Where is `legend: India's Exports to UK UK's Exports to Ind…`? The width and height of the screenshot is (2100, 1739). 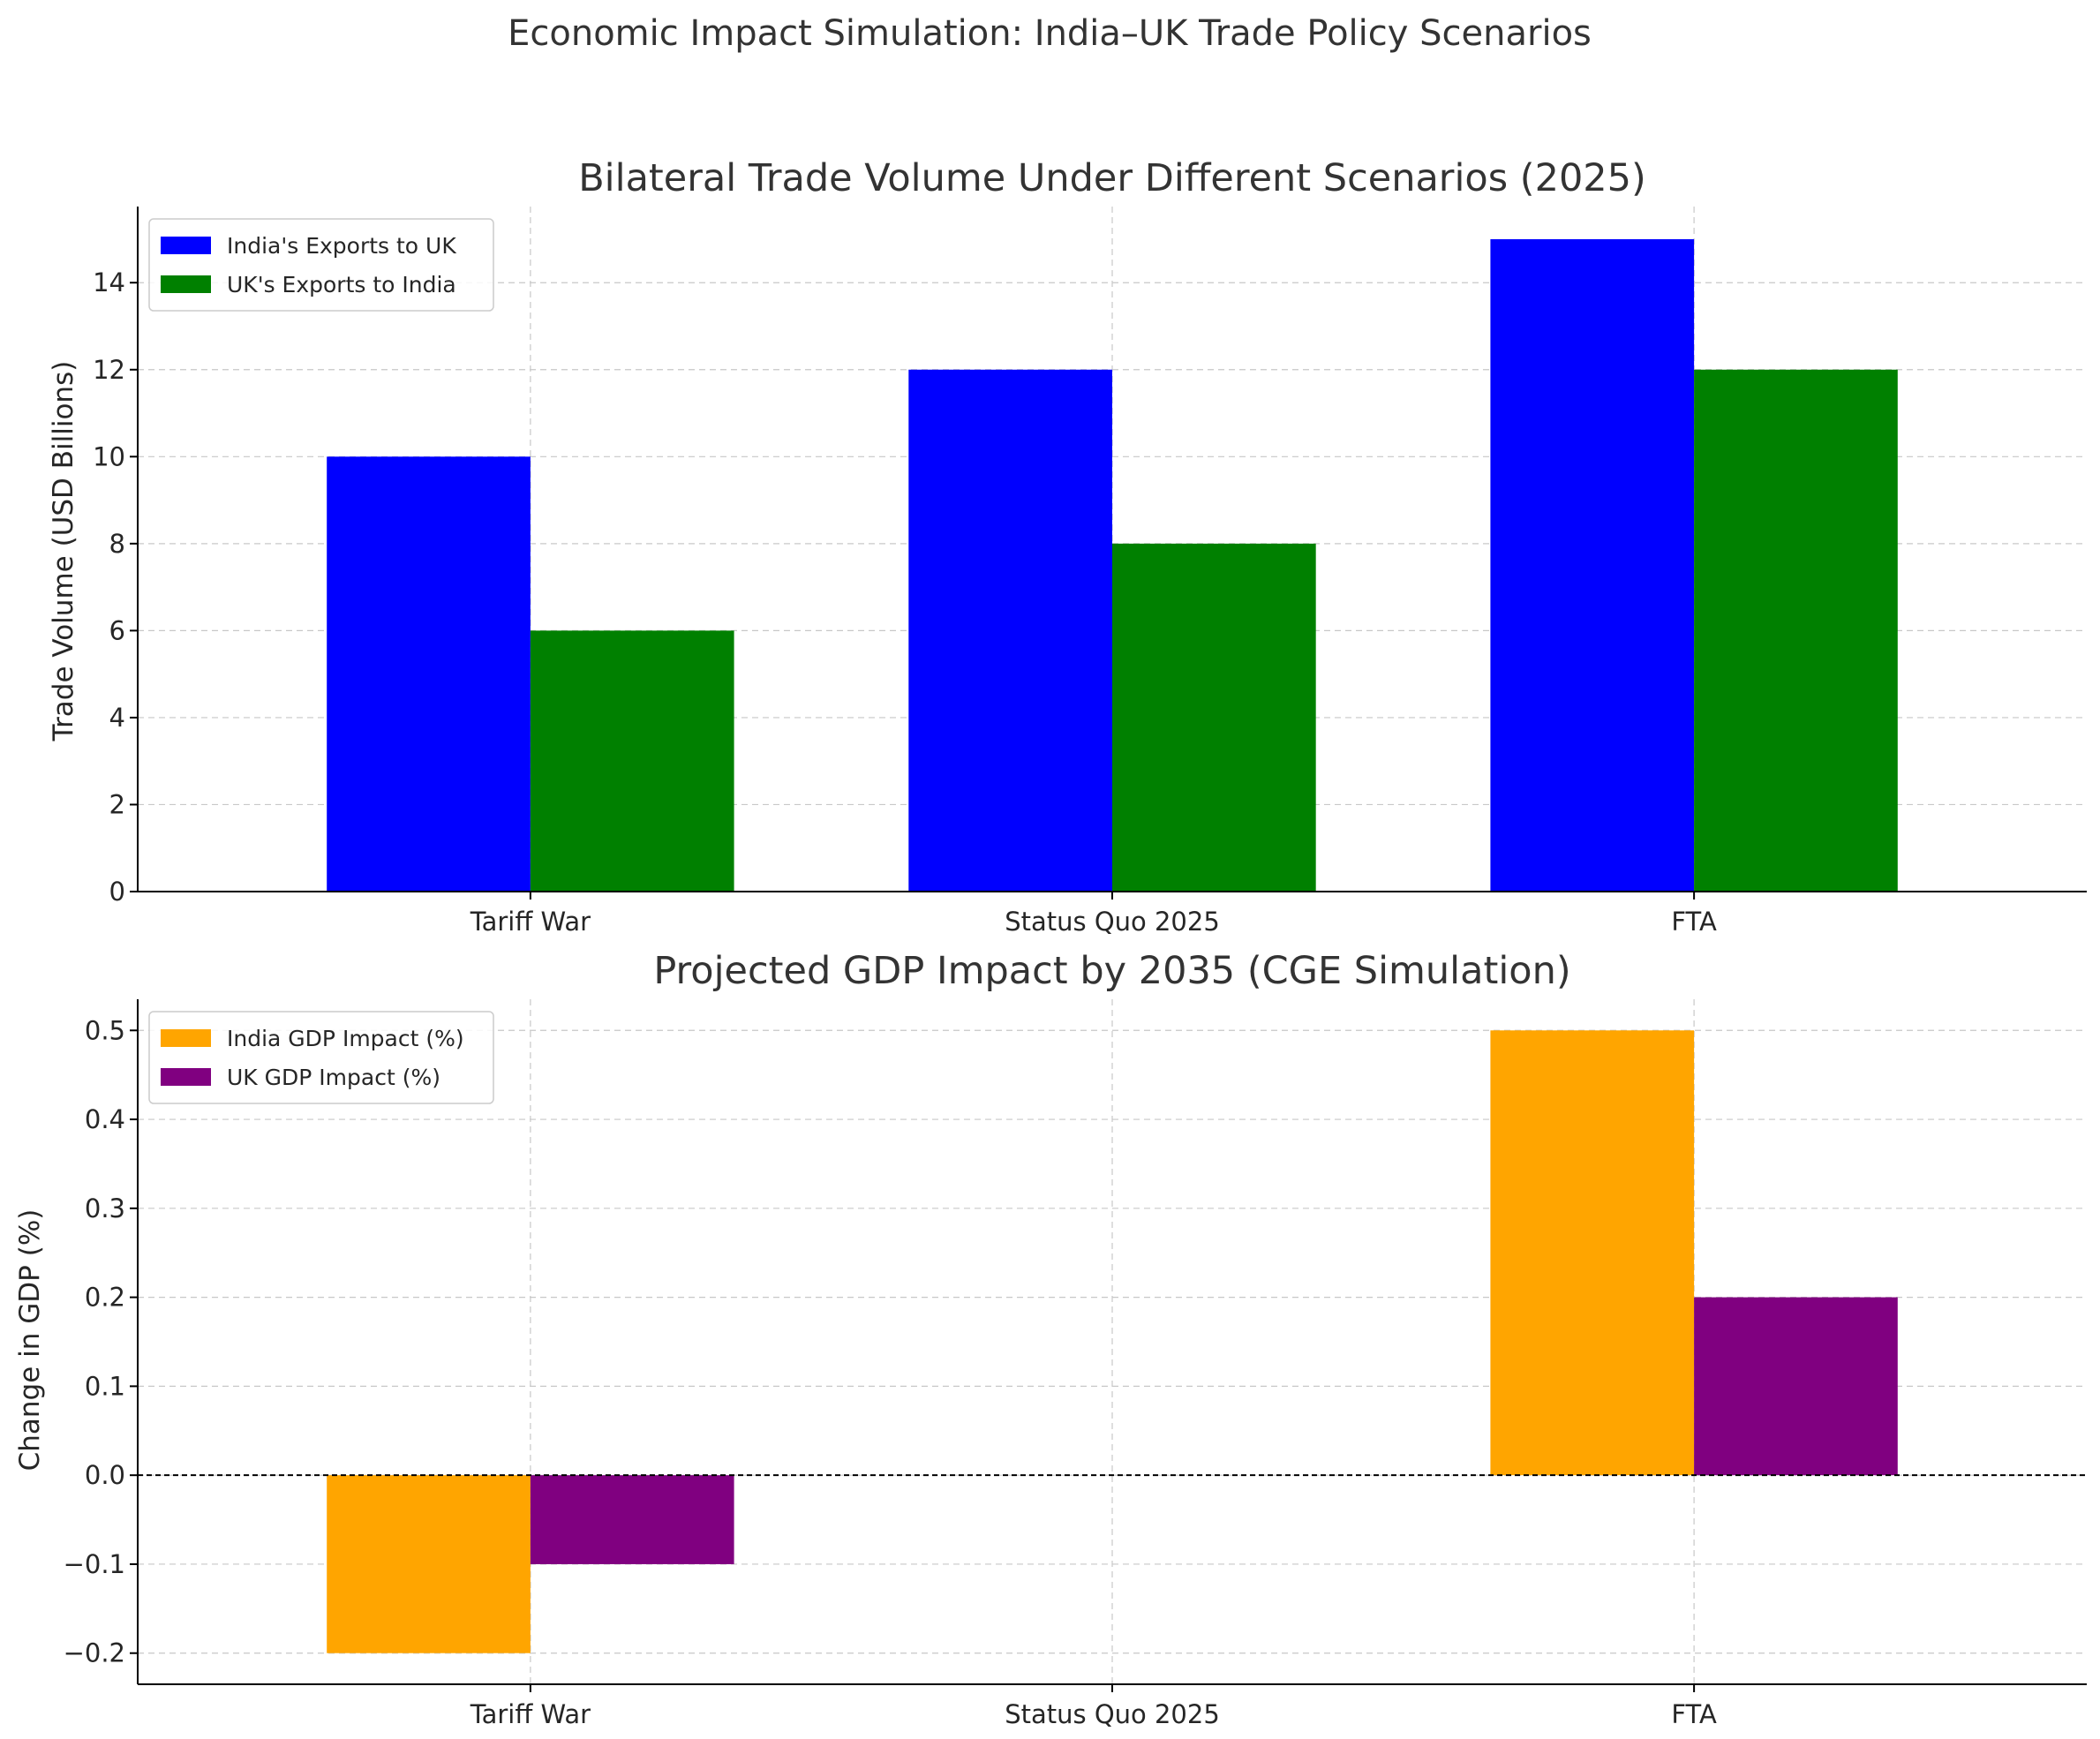 legend: India's Exports to UK UK's Exports to Ind… is located at coordinates (321, 265).